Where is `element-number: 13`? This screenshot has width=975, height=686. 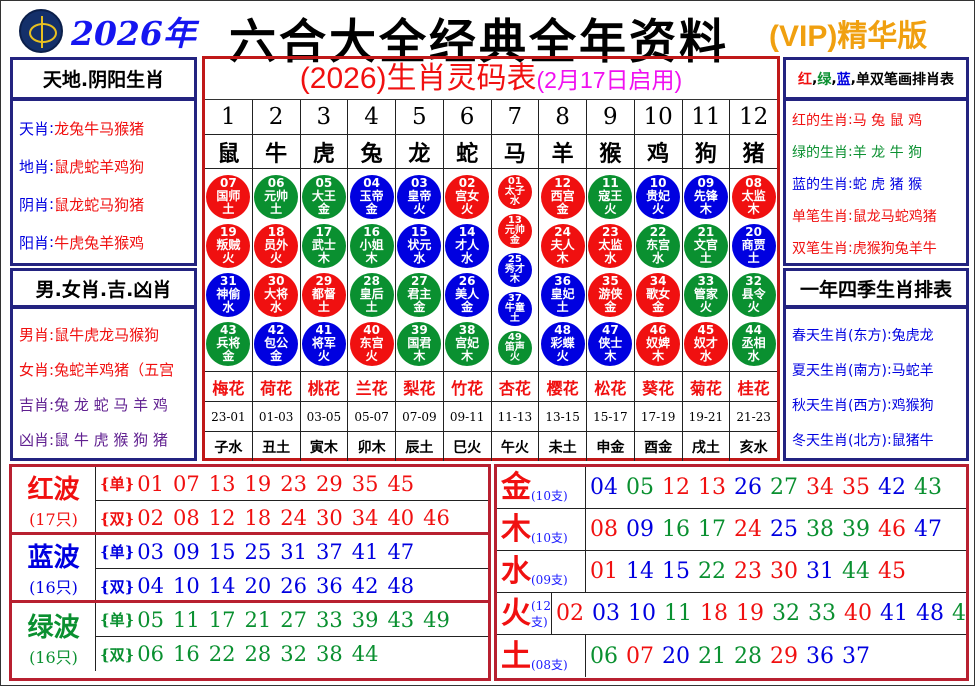
element-number: 13 is located at coordinates (712, 487).